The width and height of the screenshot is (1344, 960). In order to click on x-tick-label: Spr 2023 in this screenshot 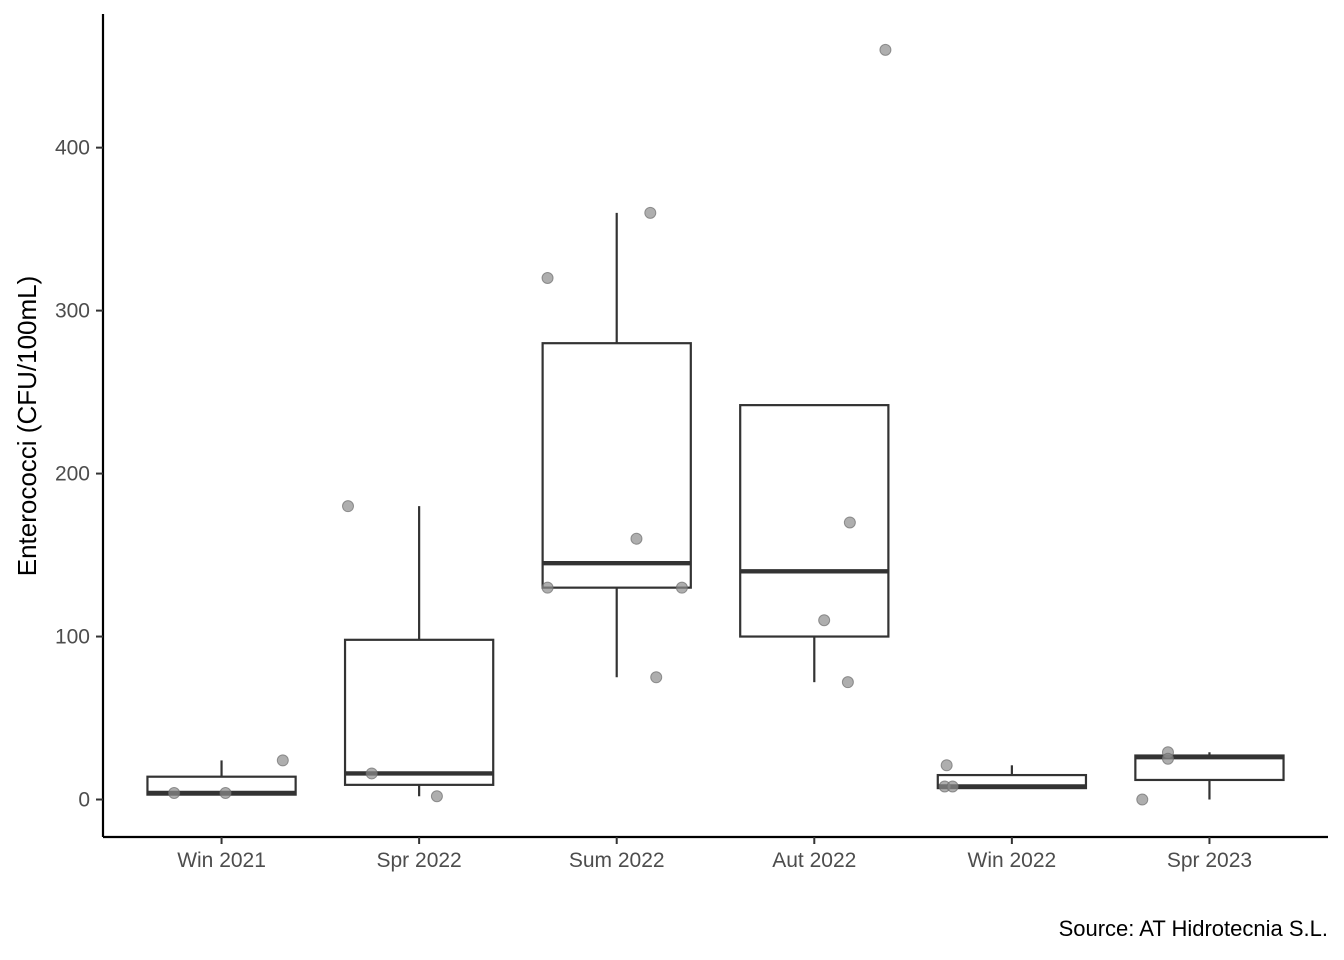, I will do `click(1209, 860)`.